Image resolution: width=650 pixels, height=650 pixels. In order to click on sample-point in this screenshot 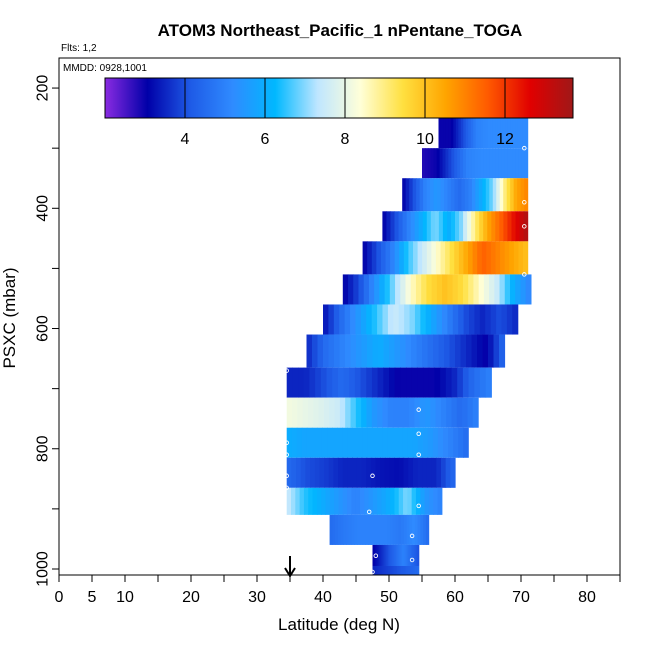, I will do `click(418, 455)`.